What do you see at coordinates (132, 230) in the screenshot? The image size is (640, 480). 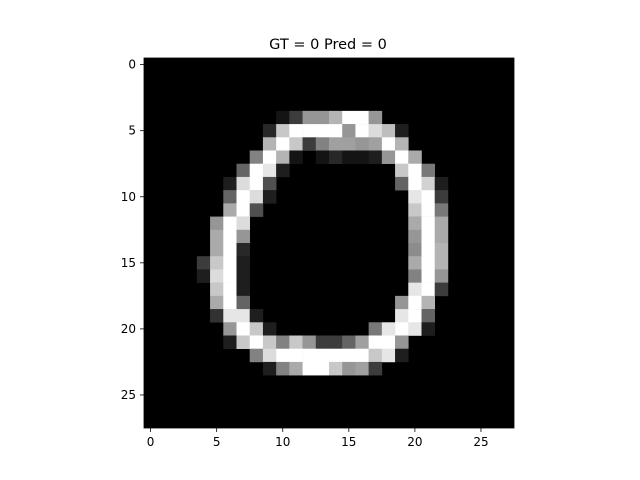 I see `y-axis: 0 5 10 15 20 25` at bounding box center [132, 230].